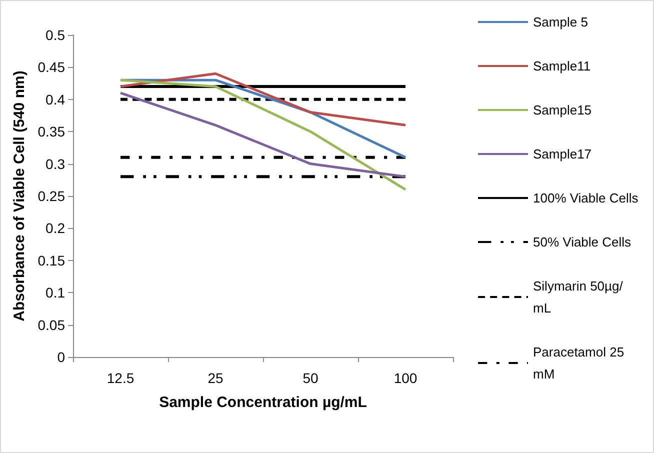  Describe the element at coordinates (52, 67) in the screenshot. I see `y-tick-label: 0.45` at that location.